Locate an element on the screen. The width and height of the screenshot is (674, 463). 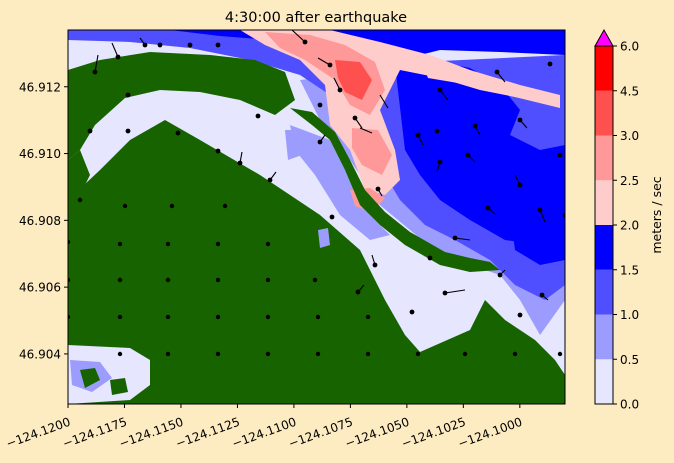
x-tick-label: −124.1200 is located at coordinates (38, 433).